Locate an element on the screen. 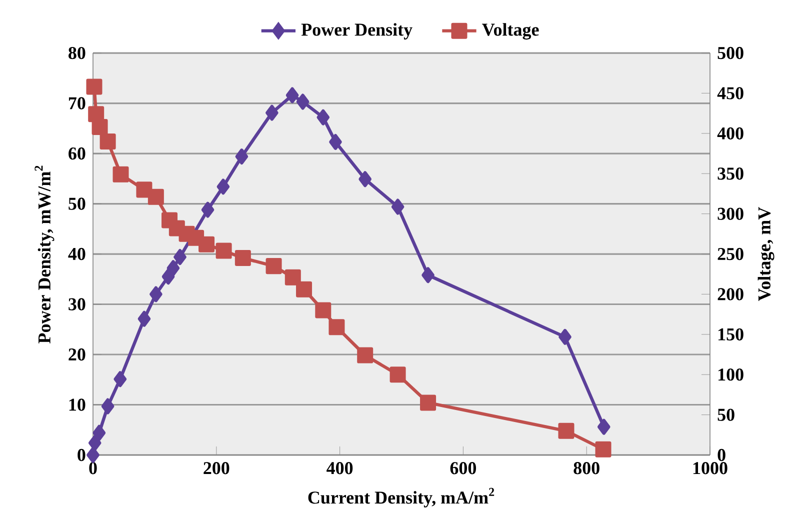  y2-tick-label: 400 is located at coordinates (730, 133).